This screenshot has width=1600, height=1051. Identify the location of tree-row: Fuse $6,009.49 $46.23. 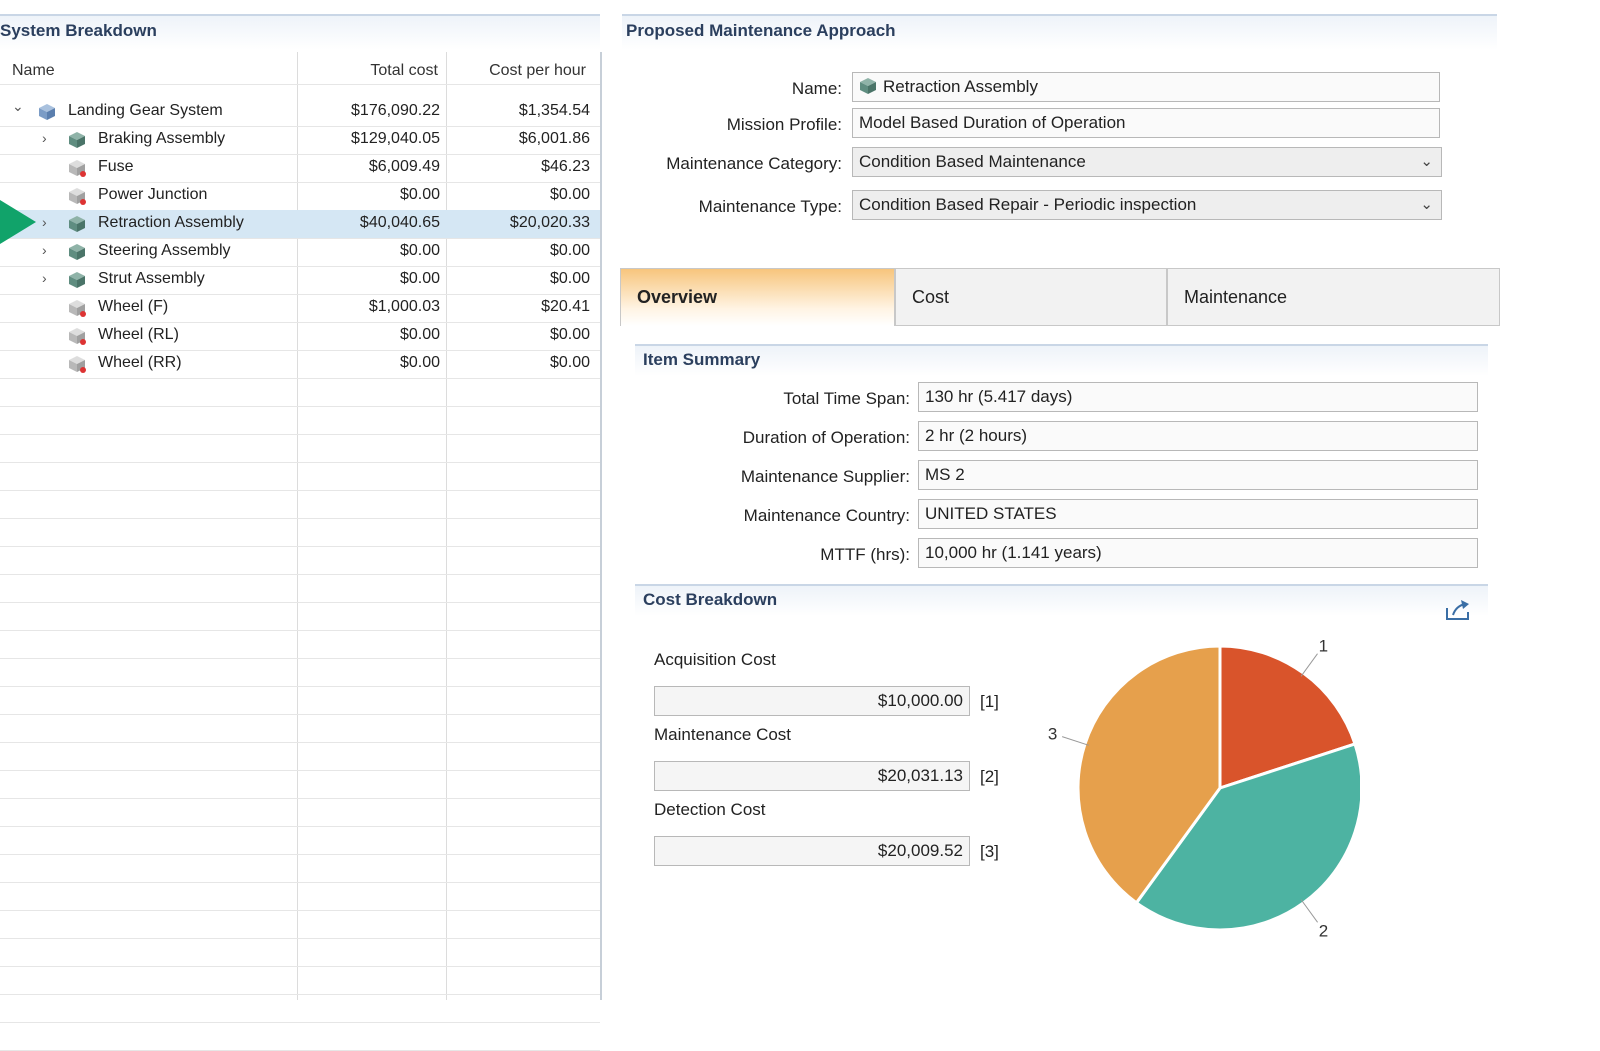
(300, 168).